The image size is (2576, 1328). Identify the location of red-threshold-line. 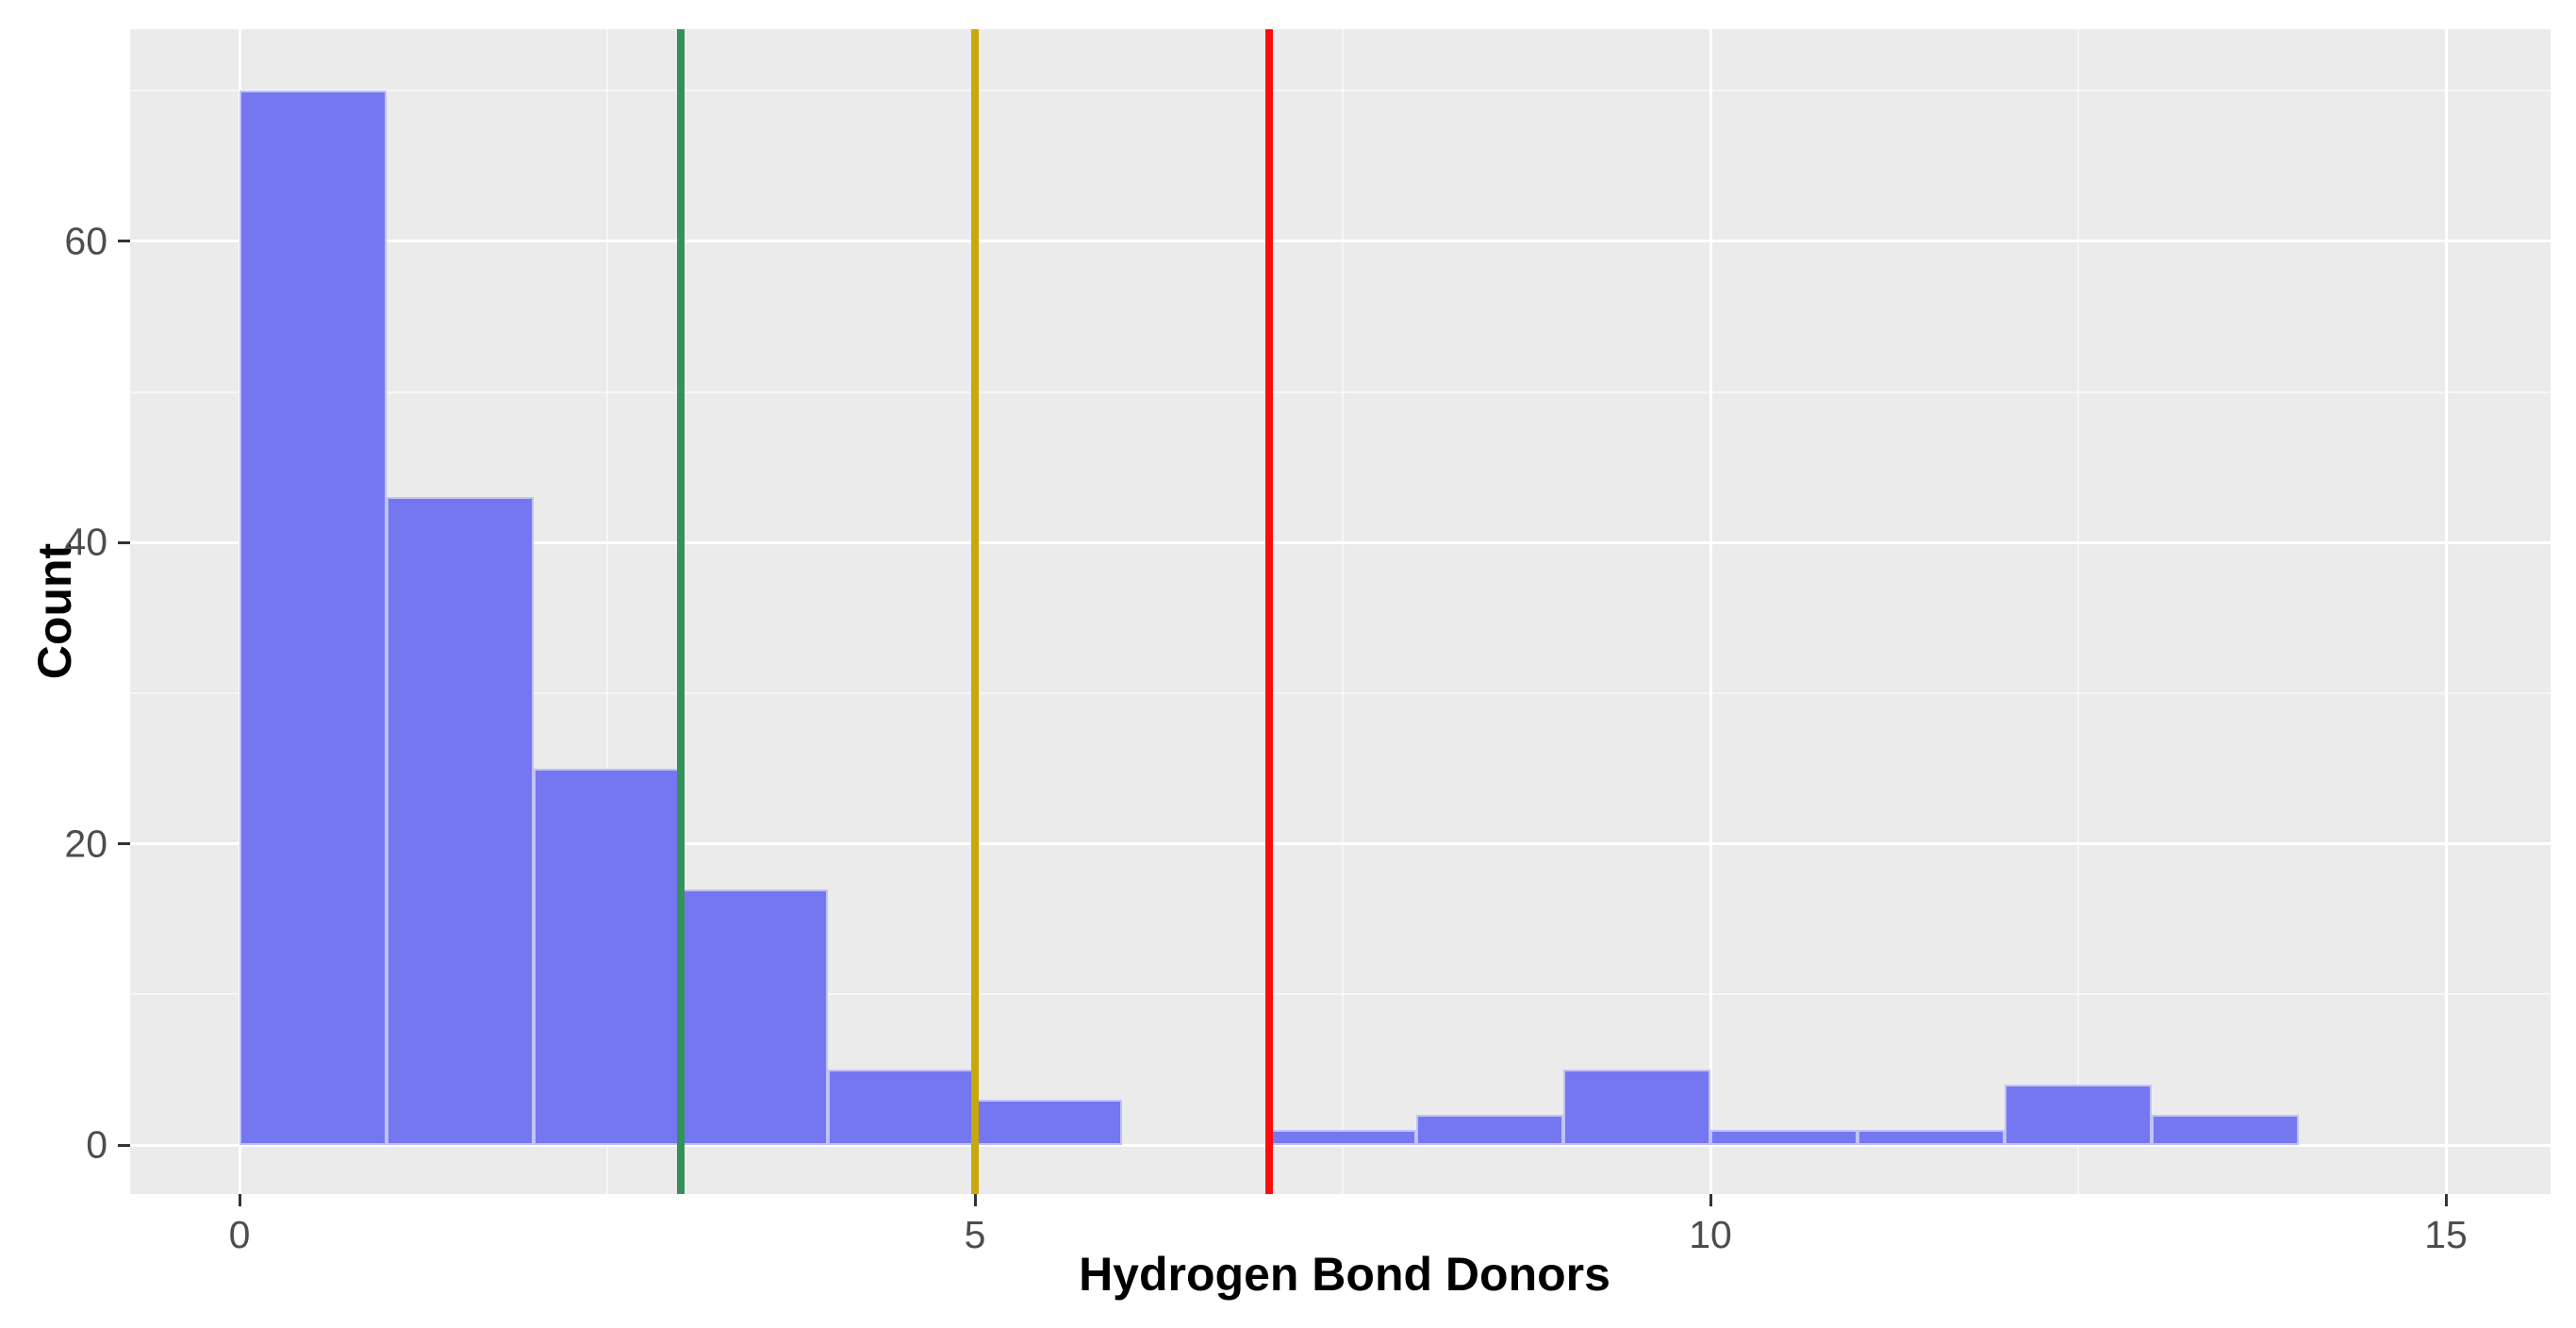
(1269, 612).